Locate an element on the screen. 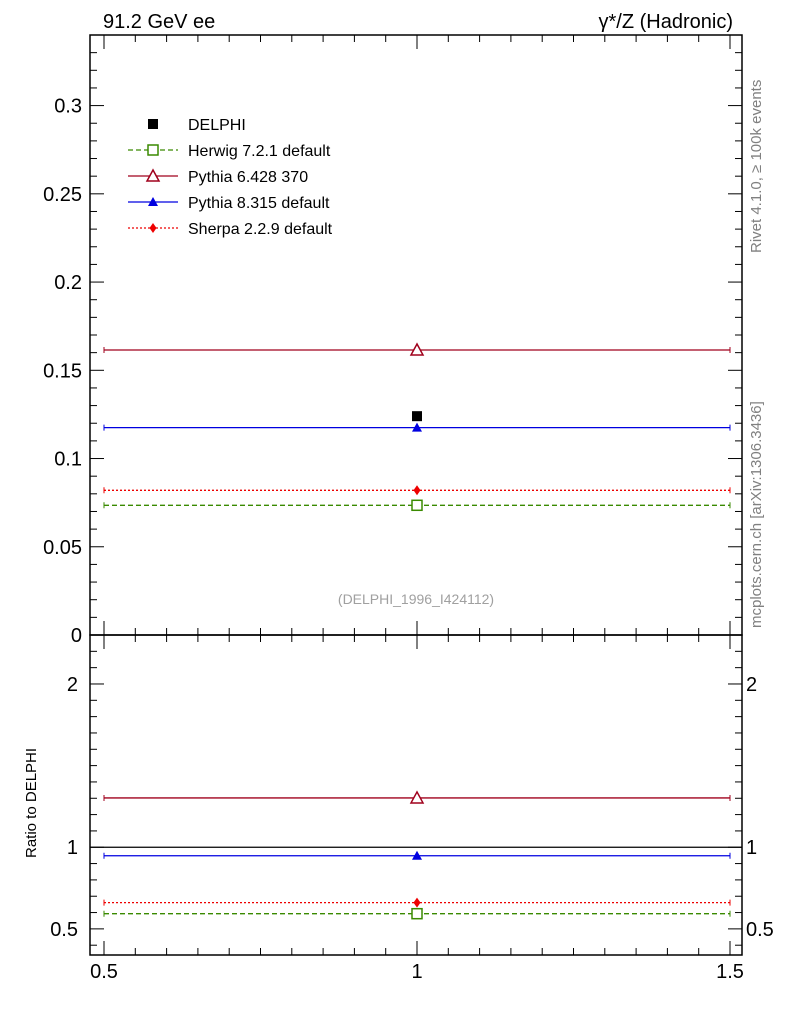  ratio-y-tick-label: 1 is located at coordinates (72, 848).